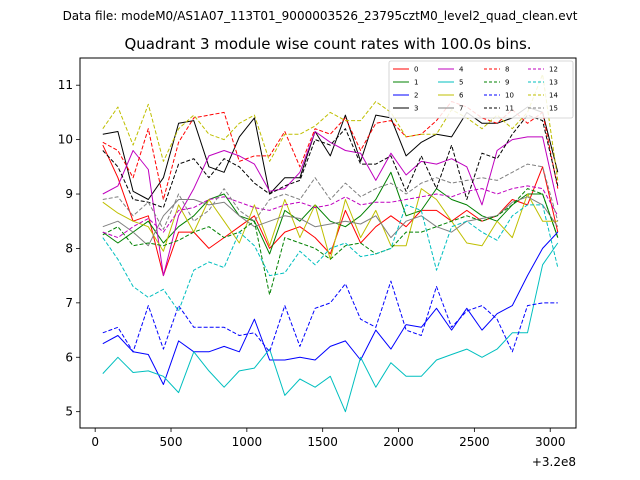  I want to click on y-tick-label: 11, so click(65, 85).